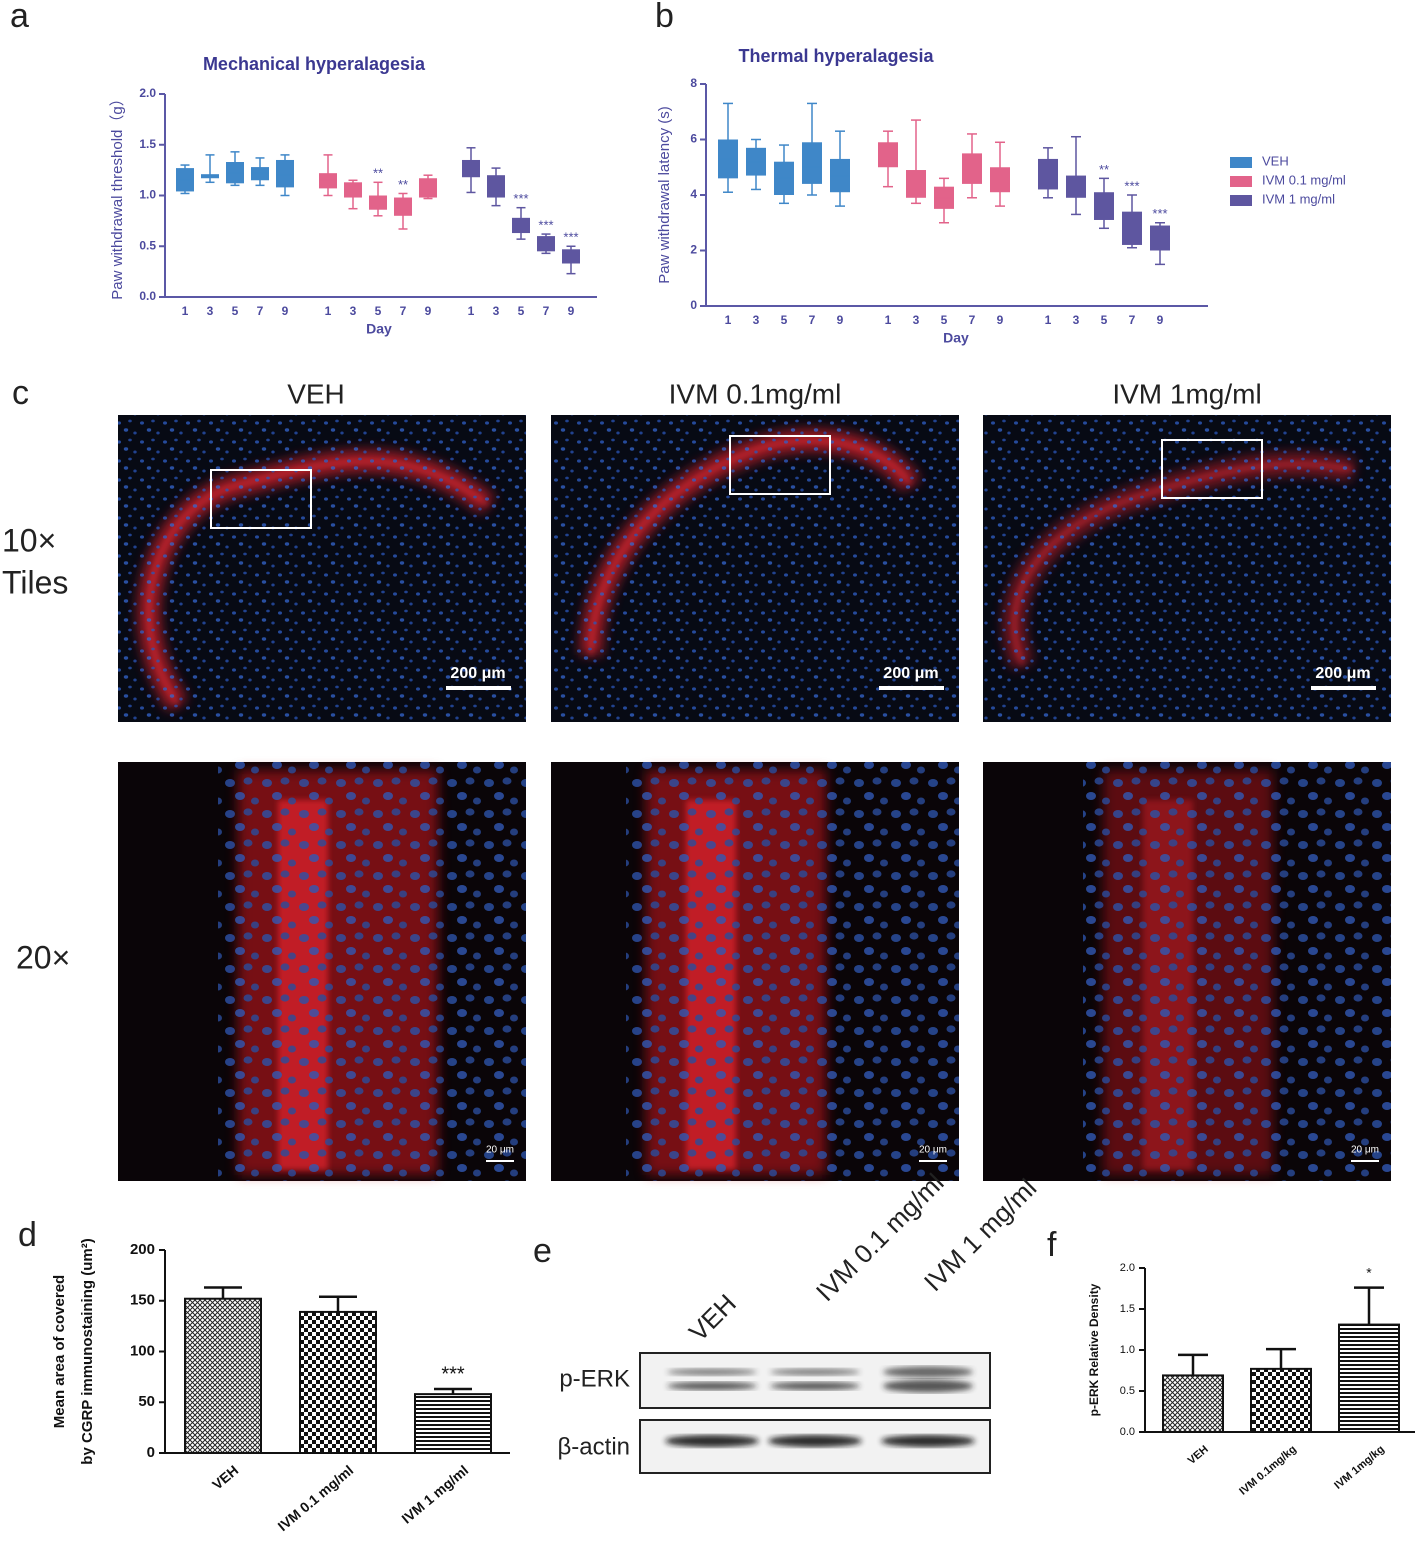 The height and width of the screenshot is (1547, 1418). Describe the element at coordinates (147, 195) in the screenshot. I see `y-tick-label: 1.0` at that location.